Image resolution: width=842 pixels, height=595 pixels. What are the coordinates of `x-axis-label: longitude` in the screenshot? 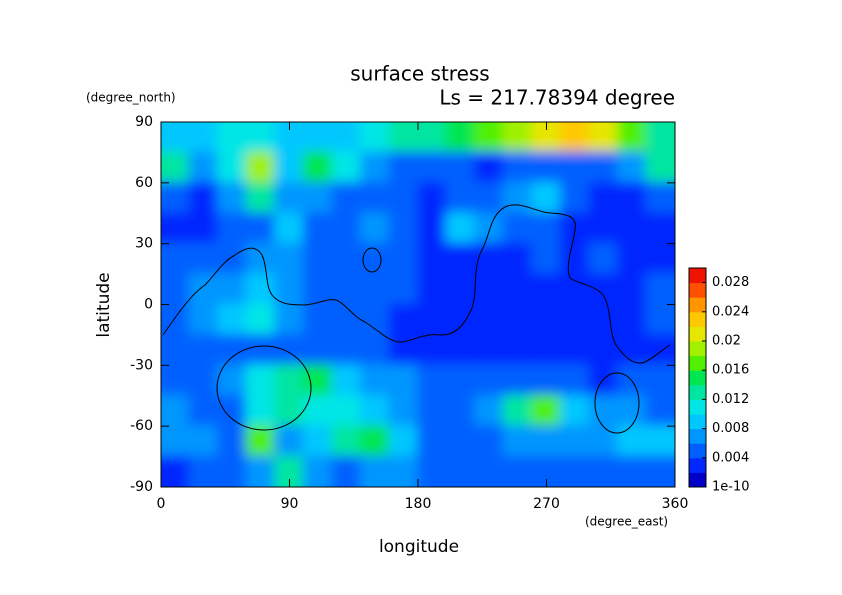 It's located at (419, 547).